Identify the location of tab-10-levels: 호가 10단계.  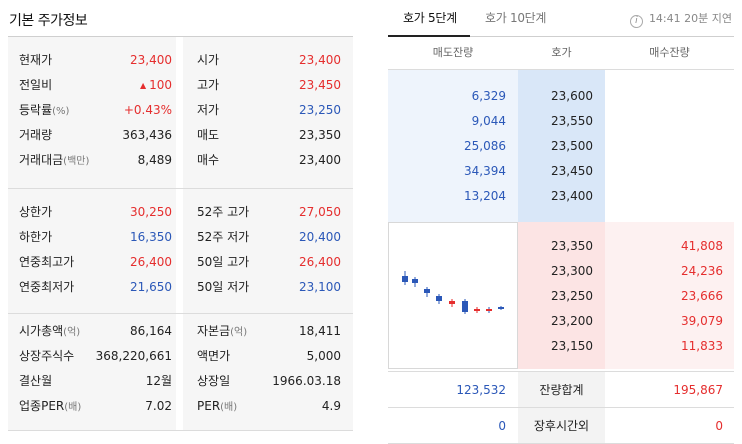
(516, 18).